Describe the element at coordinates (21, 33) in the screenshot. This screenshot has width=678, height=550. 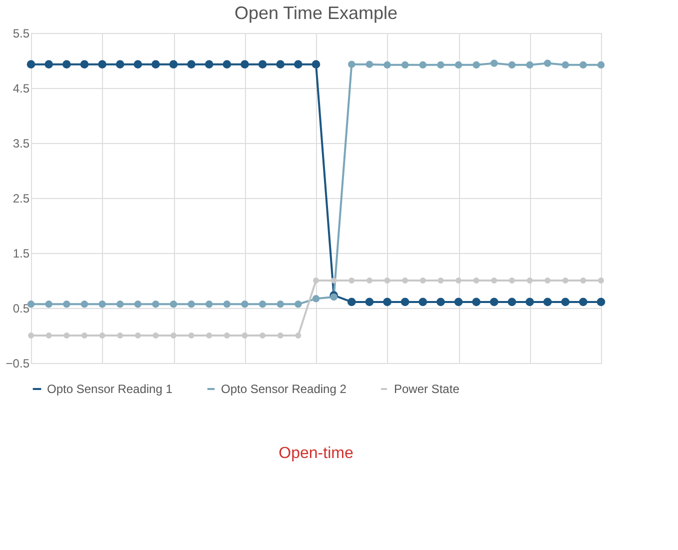
I see `y-tick-label: 5.5` at that location.